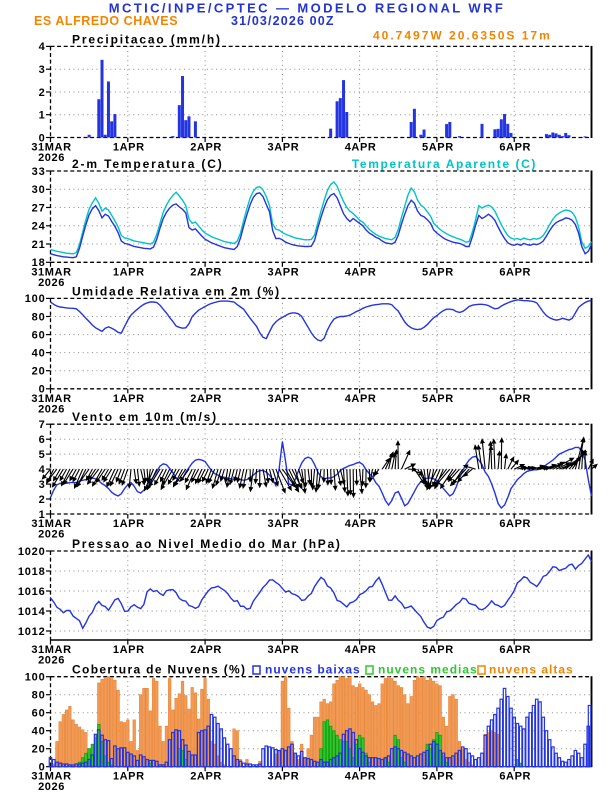 Image resolution: width=612 pixels, height=792 pixels. I want to click on svg-text: 7, so click(42, 425).